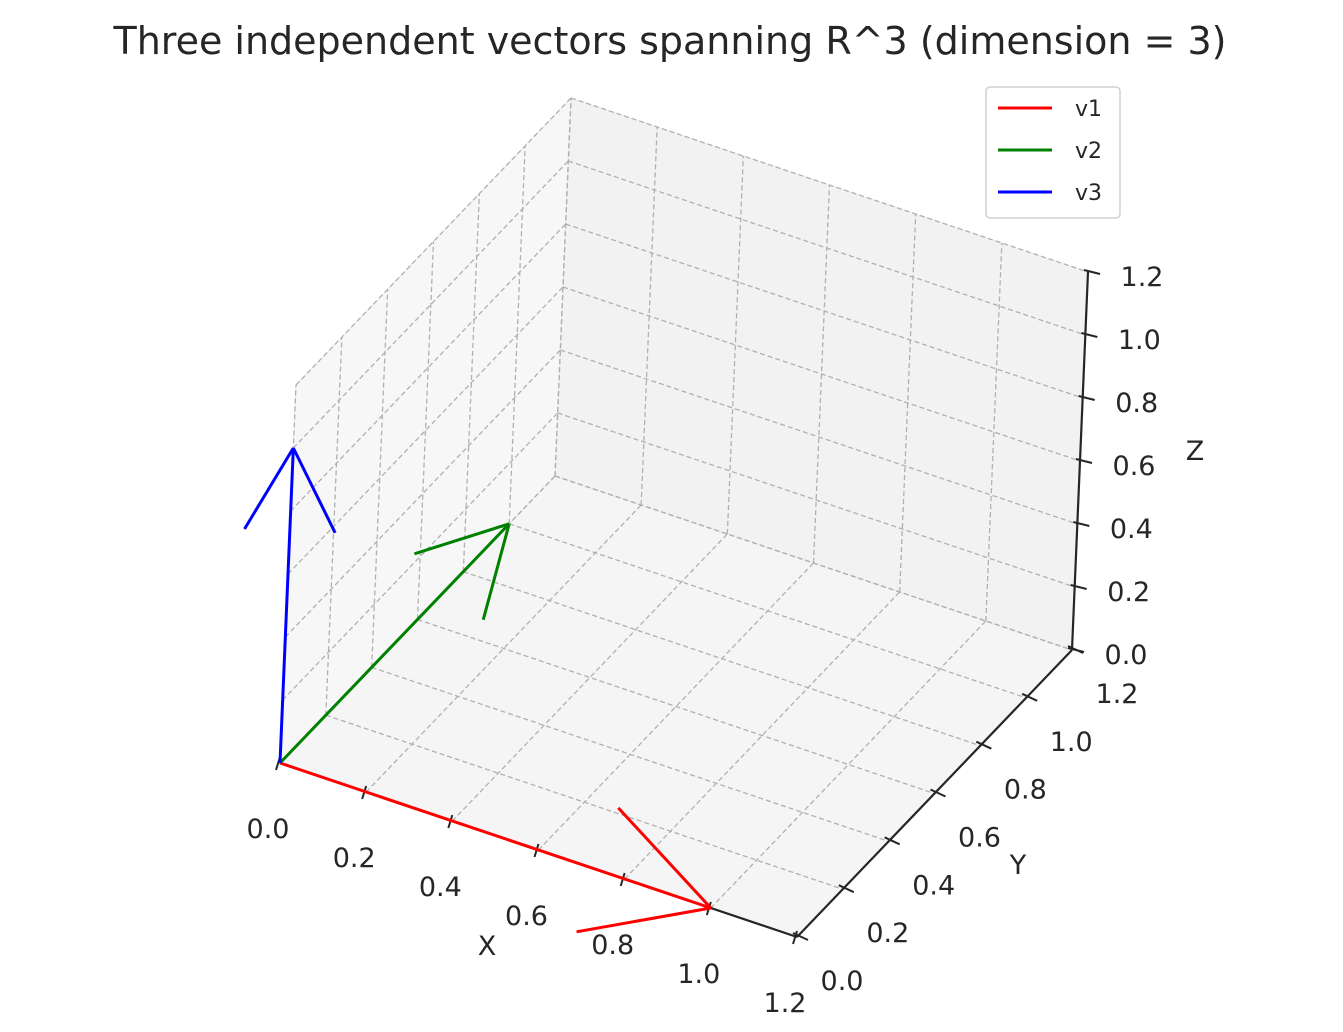  I want to click on legend-label-v1: v1, so click(1088, 109).